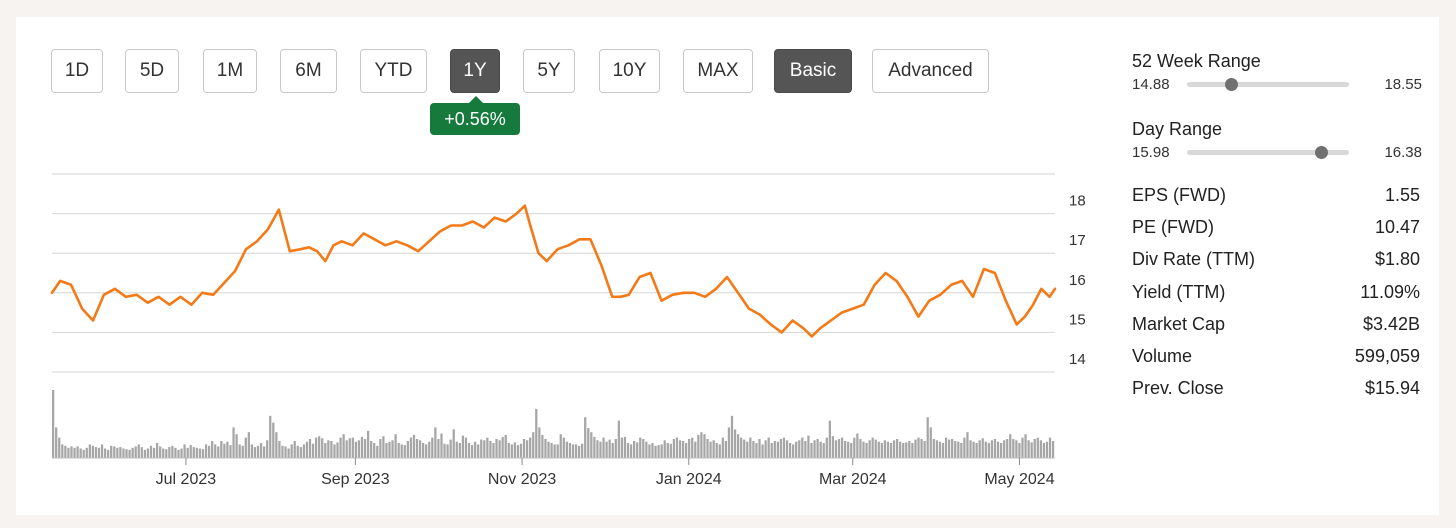 The width and height of the screenshot is (1456, 528). What do you see at coordinates (230, 71) in the screenshot?
I see `tab-1m: 1M` at bounding box center [230, 71].